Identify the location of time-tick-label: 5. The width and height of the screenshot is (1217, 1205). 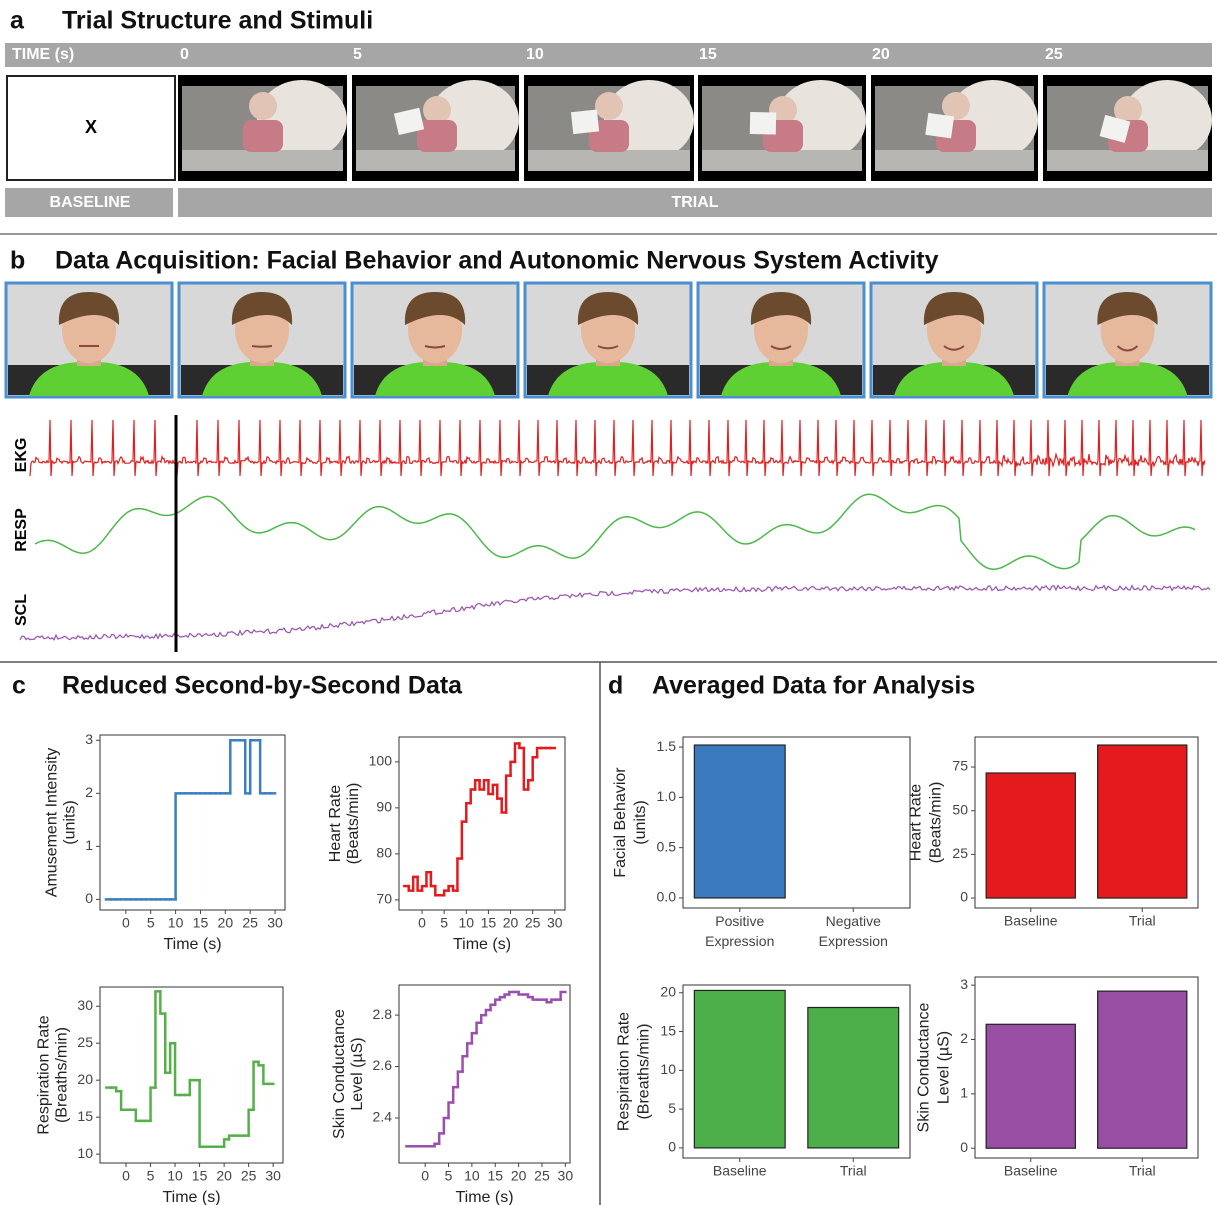
(357, 54).